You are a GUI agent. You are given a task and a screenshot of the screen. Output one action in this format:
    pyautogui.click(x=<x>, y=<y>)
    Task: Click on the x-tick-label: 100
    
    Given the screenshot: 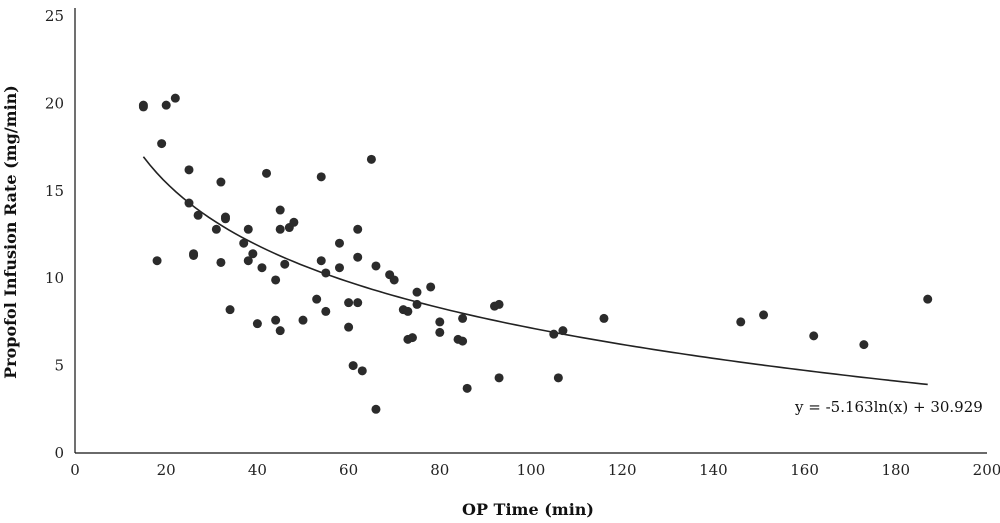 What is the action you would take?
    pyautogui.click(x=531, y=470)
    